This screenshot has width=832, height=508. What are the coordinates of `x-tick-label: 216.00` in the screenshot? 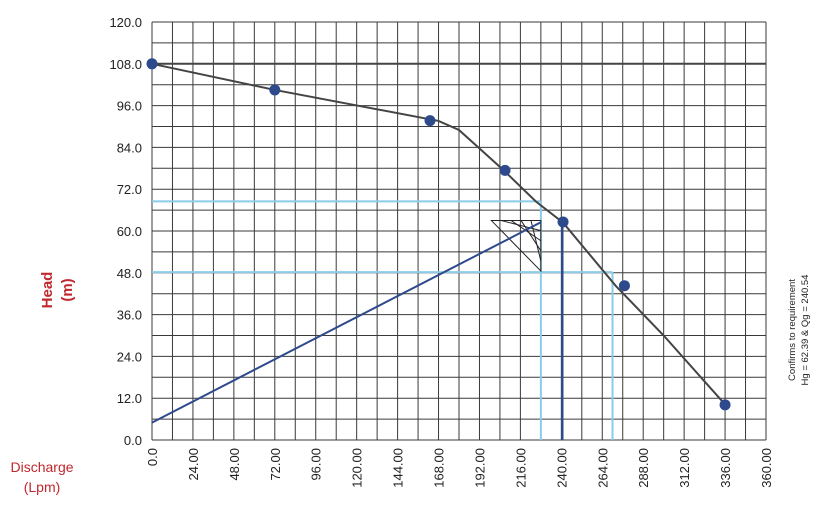 It's located at (520, 468).